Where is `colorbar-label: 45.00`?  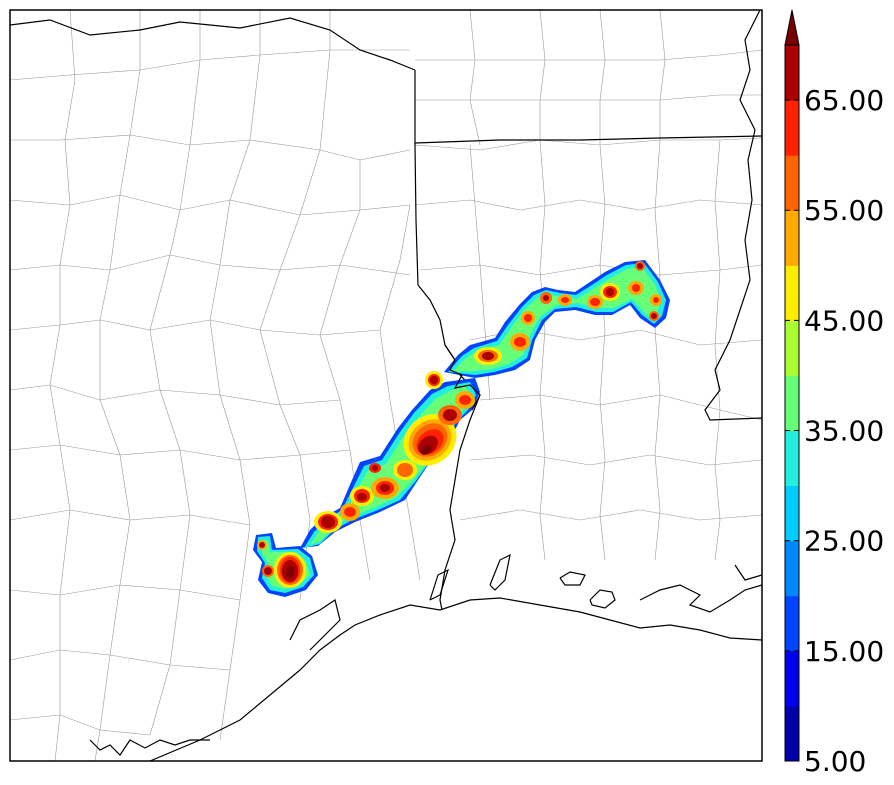 colorbar-label: 45.00 is located at coordinates (844, 320).